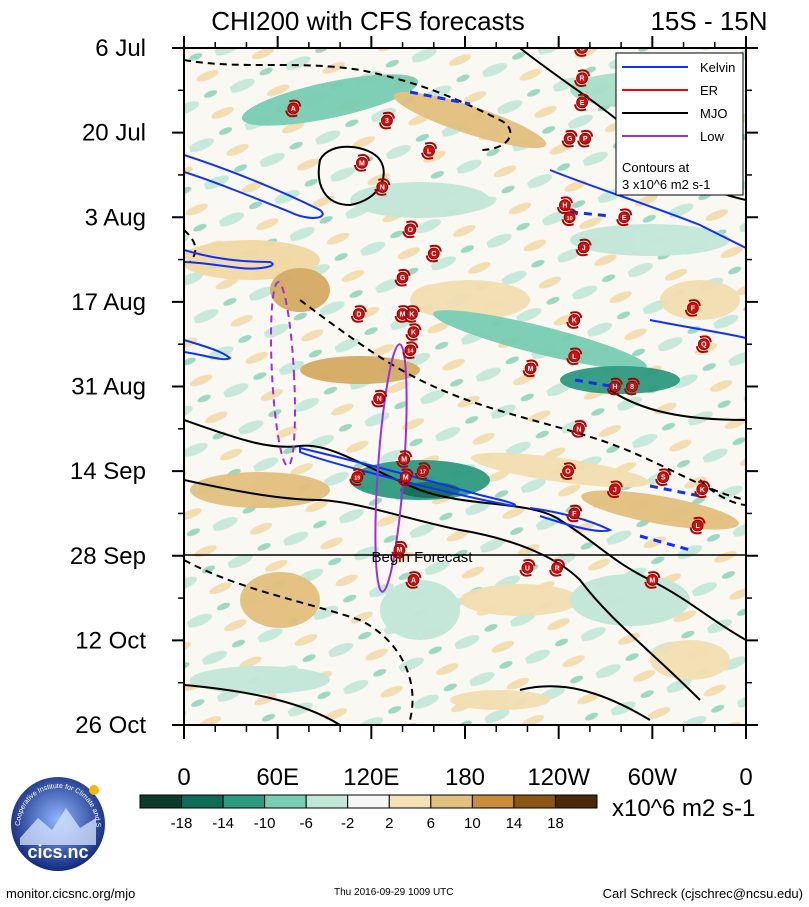 This screenshot has width=809, height=907. I want to click on legend-label: MJO, so click(713, 113).